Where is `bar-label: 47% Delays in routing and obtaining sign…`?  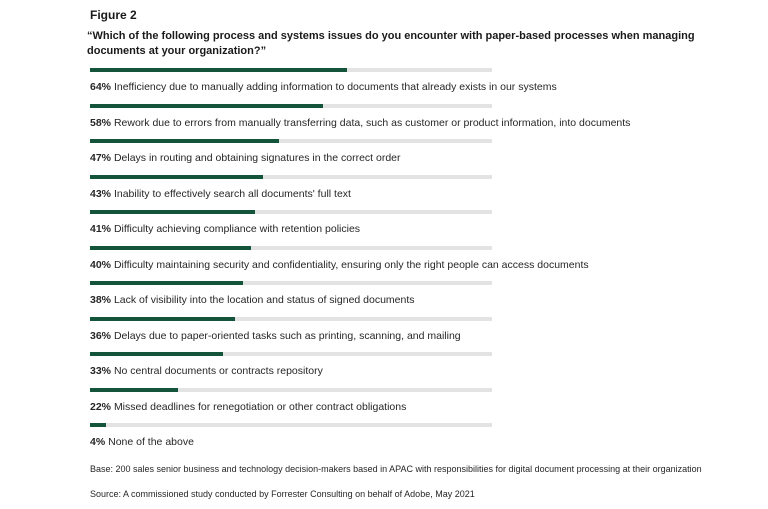
bar-label: 47% Delays in routing and obtaining sign… is located at coordinates (245, 158).